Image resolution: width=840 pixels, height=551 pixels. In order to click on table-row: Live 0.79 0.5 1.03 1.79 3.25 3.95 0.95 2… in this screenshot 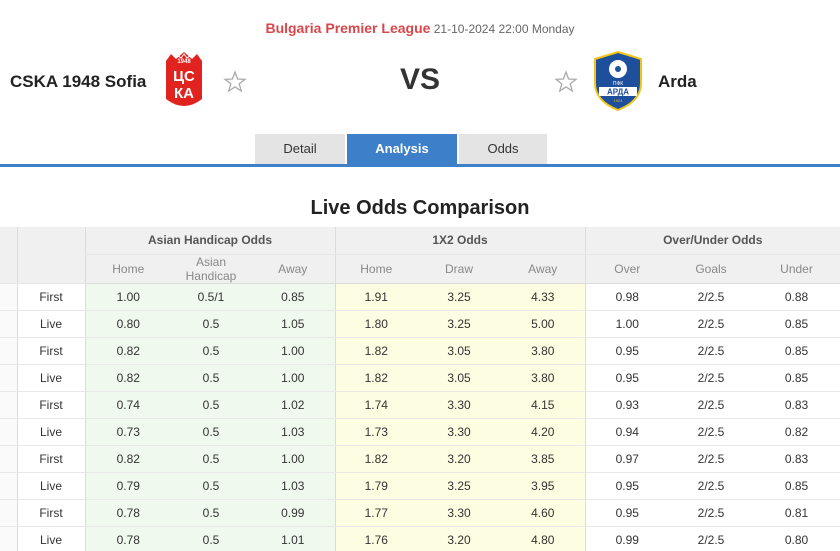, I will do `click(420, 486)`.